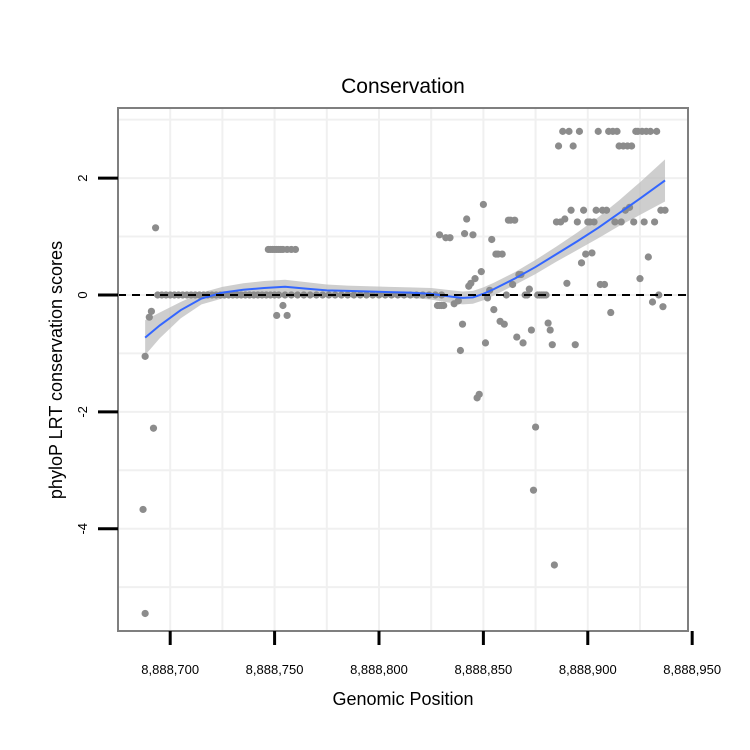 The width and height of the screenshot is (750, 750). Describe the element at coordinates (96, 355) in the screenshot. I see `y-axis-ticks: 2 0 -2 -4` at that location.